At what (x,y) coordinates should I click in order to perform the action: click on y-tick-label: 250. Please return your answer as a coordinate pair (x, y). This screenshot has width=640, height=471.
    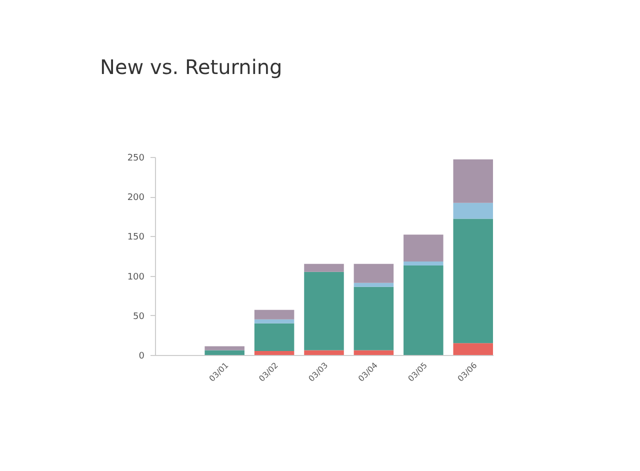
    Looking at the image, I should click on (136, 159).